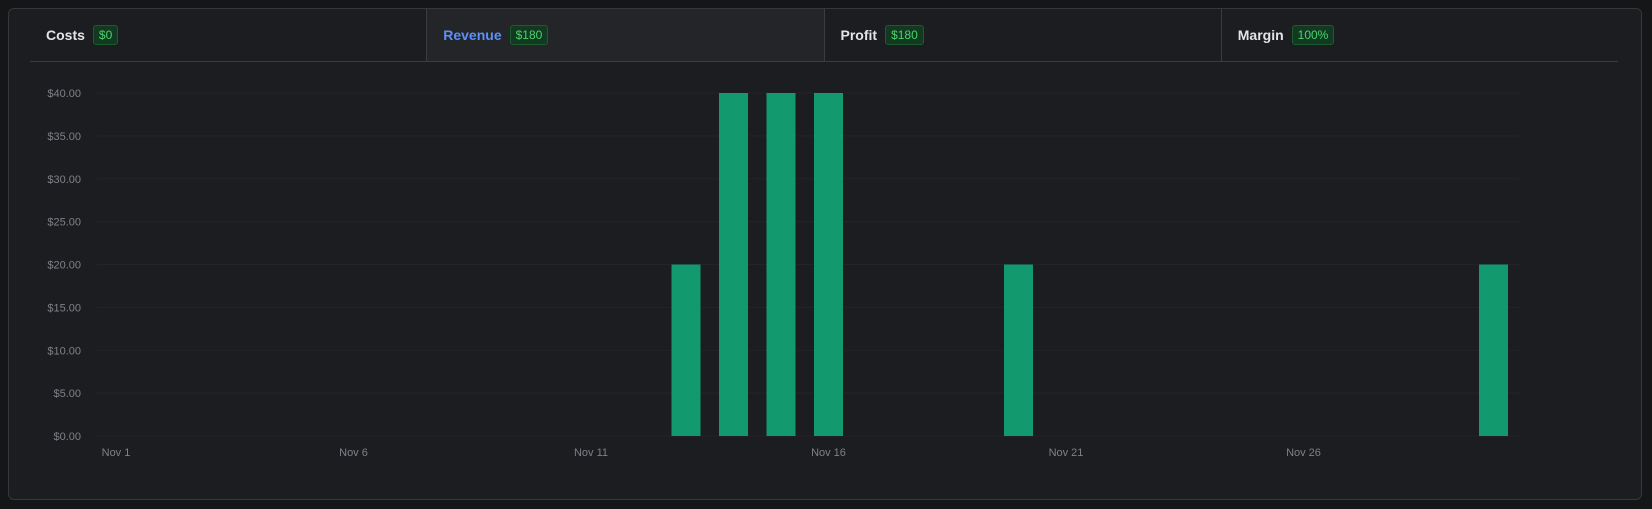 This screenshot has height=509, width=1652. What do you see at coordinates (116, 453) in the screenshot?
I see `x-tick-label: Nov 1` at bounding box center [116, 453].